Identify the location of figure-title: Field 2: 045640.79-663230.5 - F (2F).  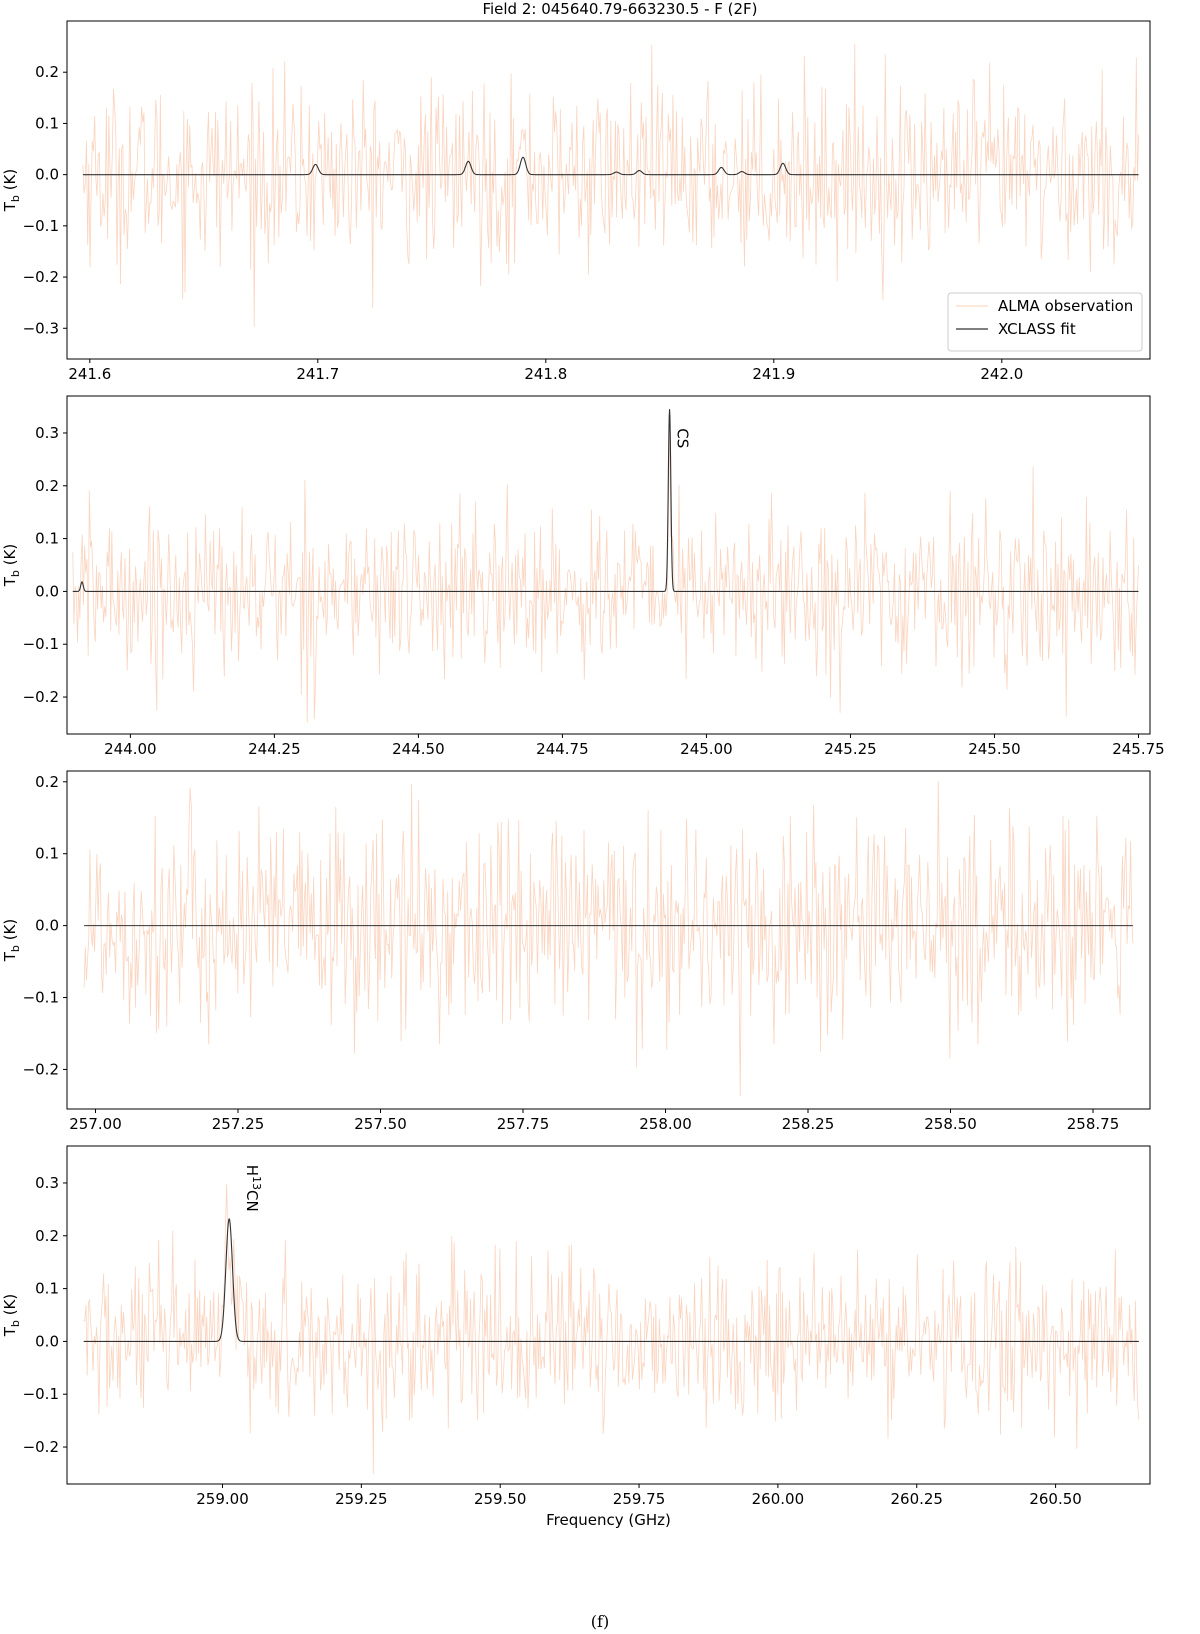
(619, 9).